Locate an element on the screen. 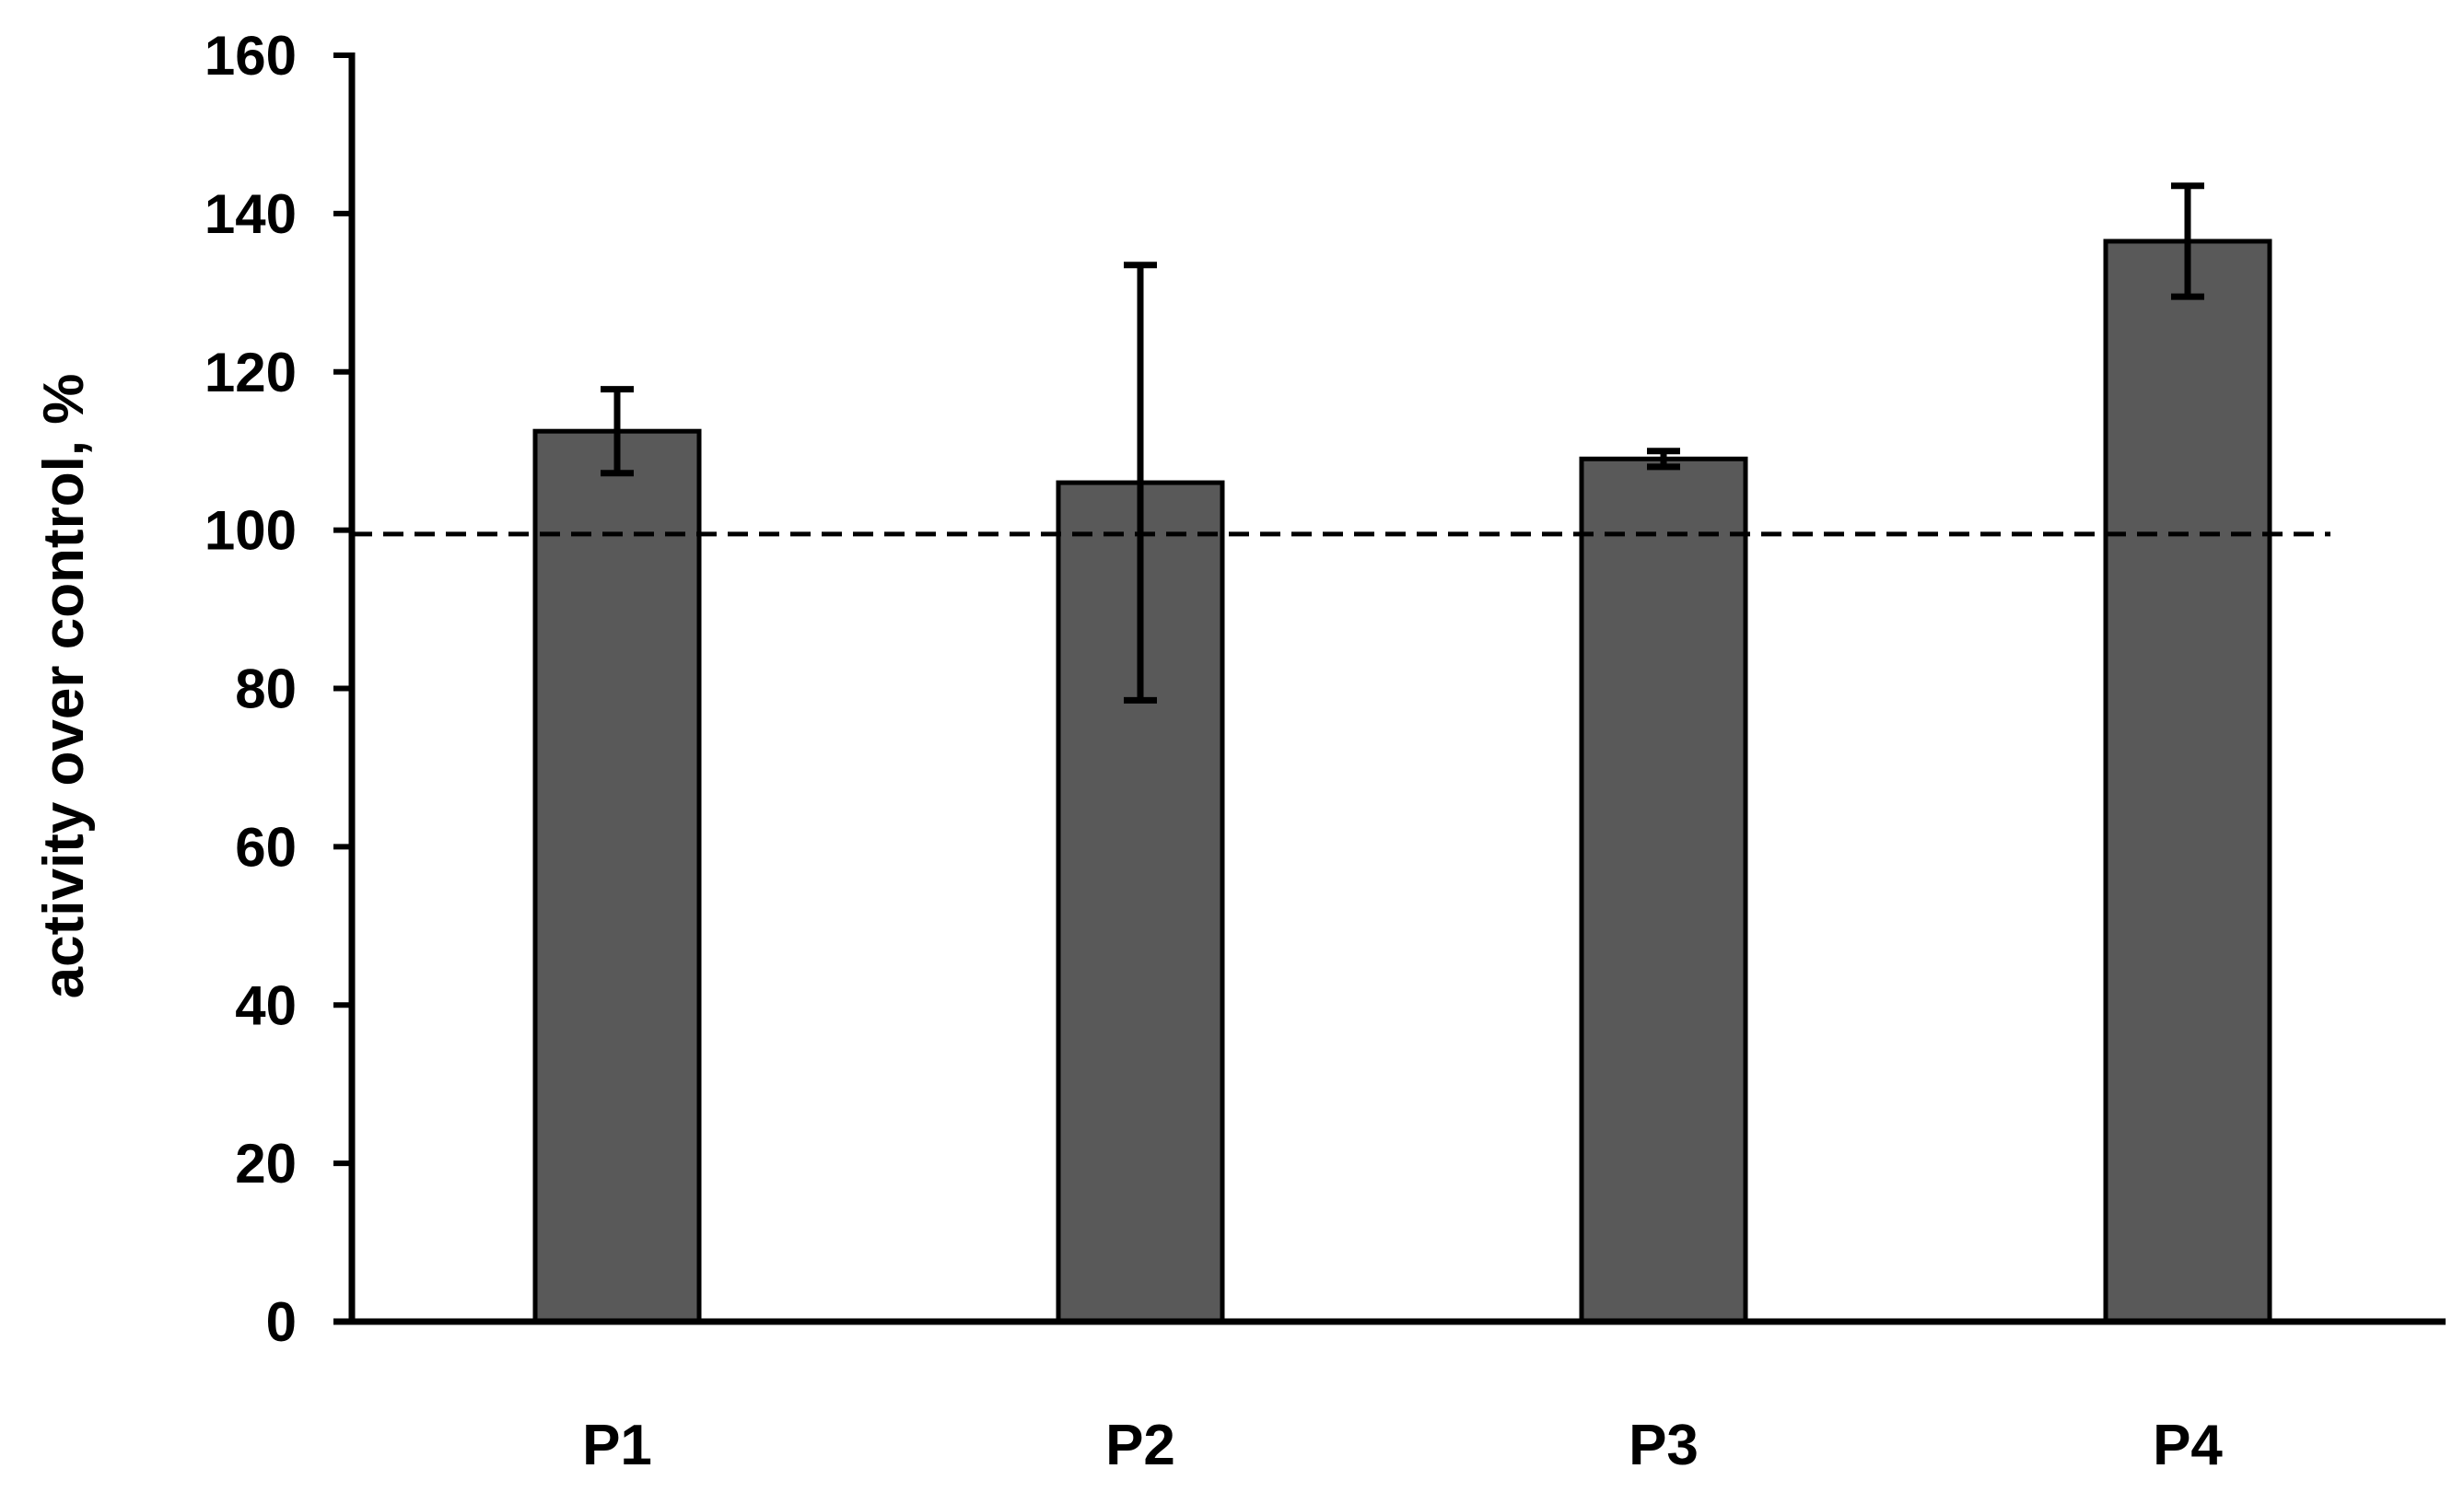 Image resolution: width=2464 pixels, height=1492 pixels. y-tick-label: 80 is located at coordinates (266, 689).